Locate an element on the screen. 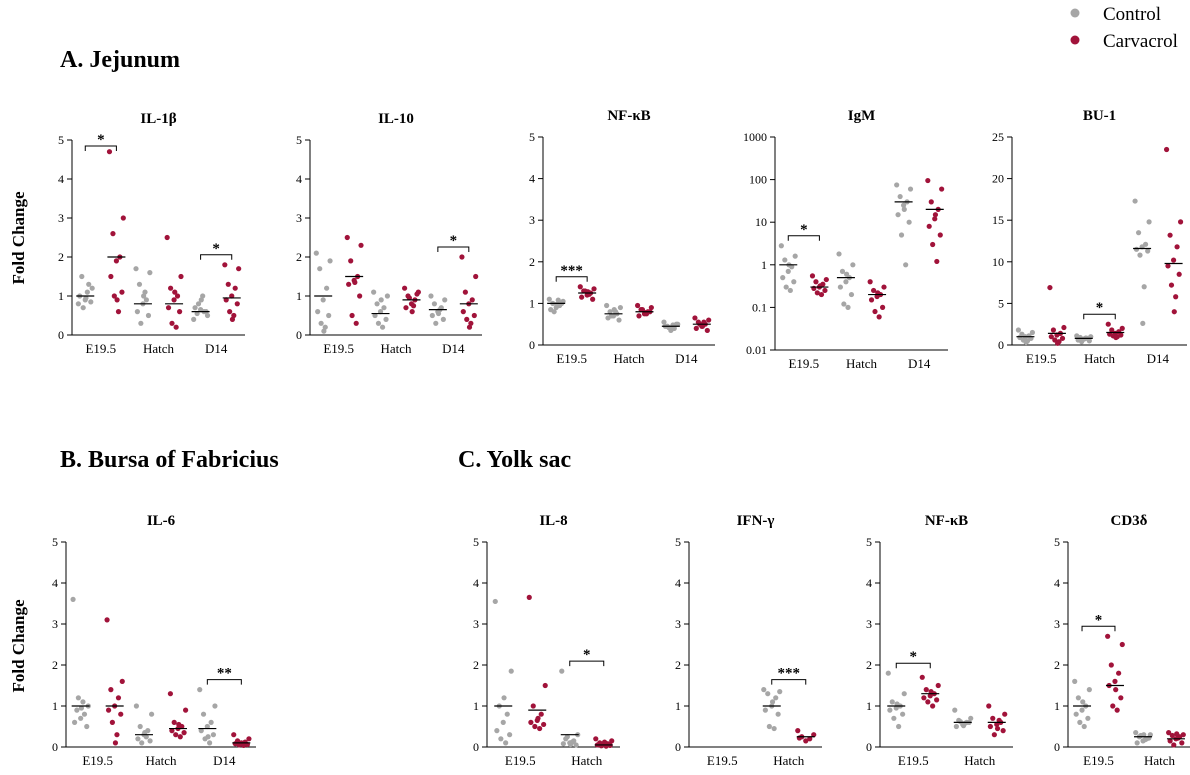  row-ylabel-top: Fold Change is located at coordinates (18, 237).